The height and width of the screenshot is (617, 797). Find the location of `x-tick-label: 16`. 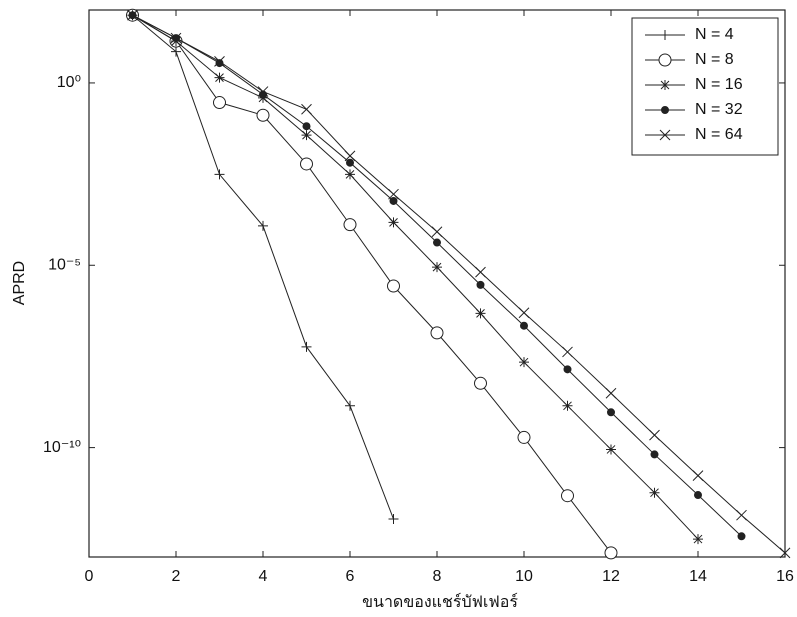

x-tick-label: 16 is located at coordinates (785, 576).